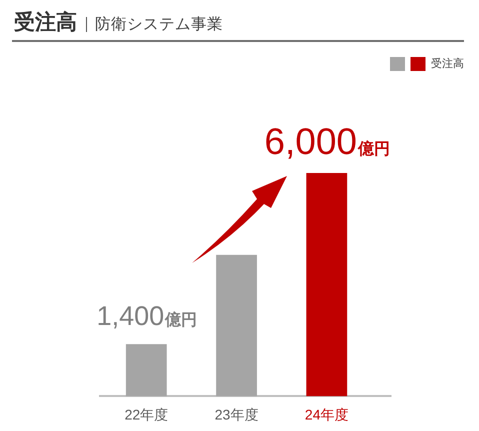  Describe the element at coordinates (327, 141) in the screenshot. I see `data-label: 6,000億円` at that location.